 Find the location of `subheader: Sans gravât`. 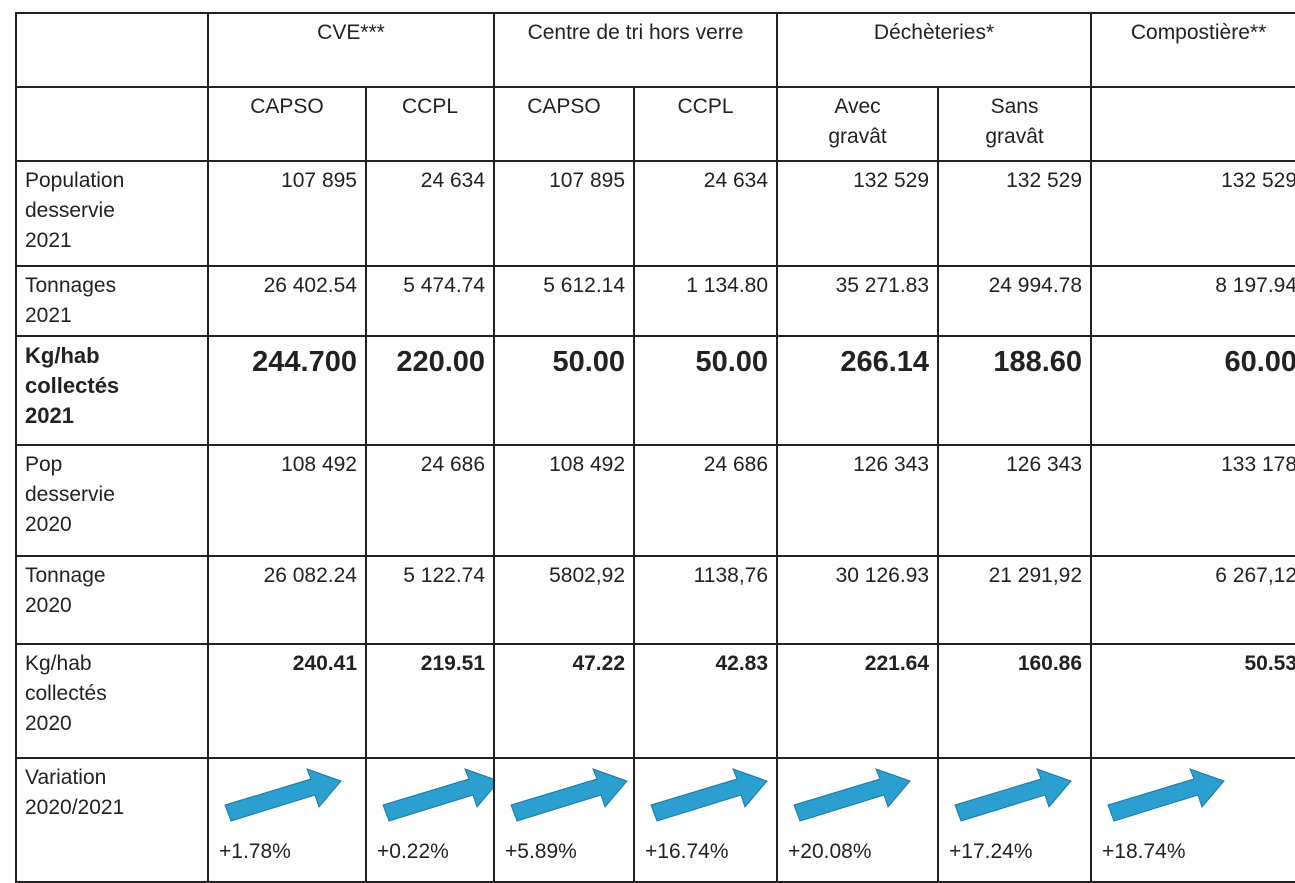

subheader: Sans gravât is located at coordinates (1015, 124).